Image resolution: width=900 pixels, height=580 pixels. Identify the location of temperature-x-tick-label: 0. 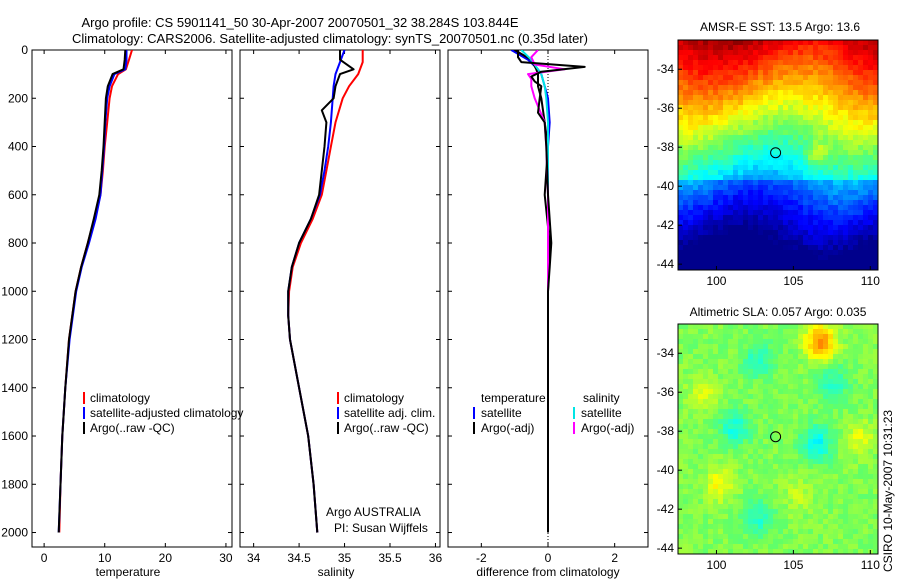
(44, 558).